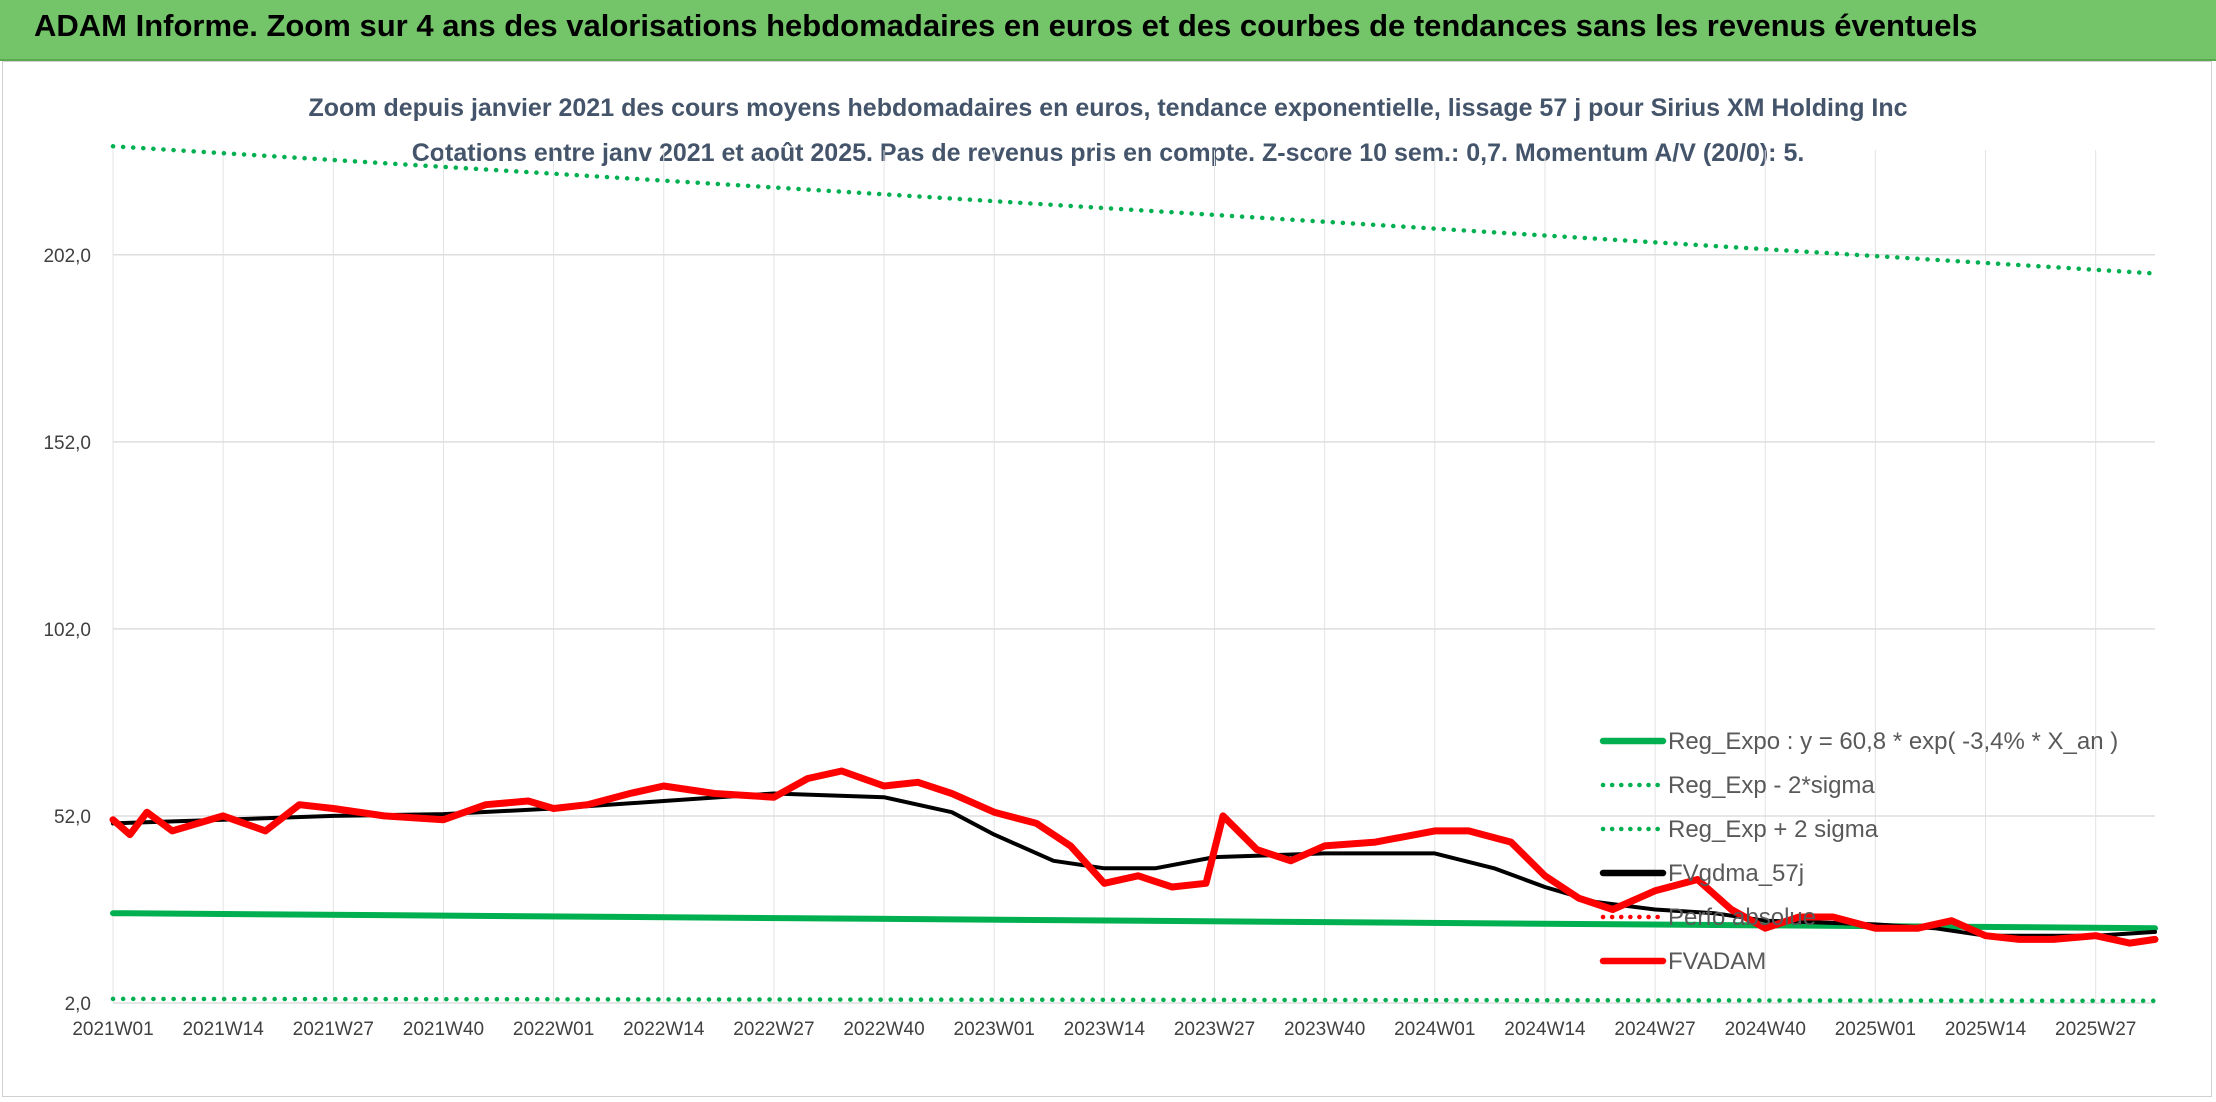  I want to click on x-tick-label: 2022W01, so click(553, 1029).